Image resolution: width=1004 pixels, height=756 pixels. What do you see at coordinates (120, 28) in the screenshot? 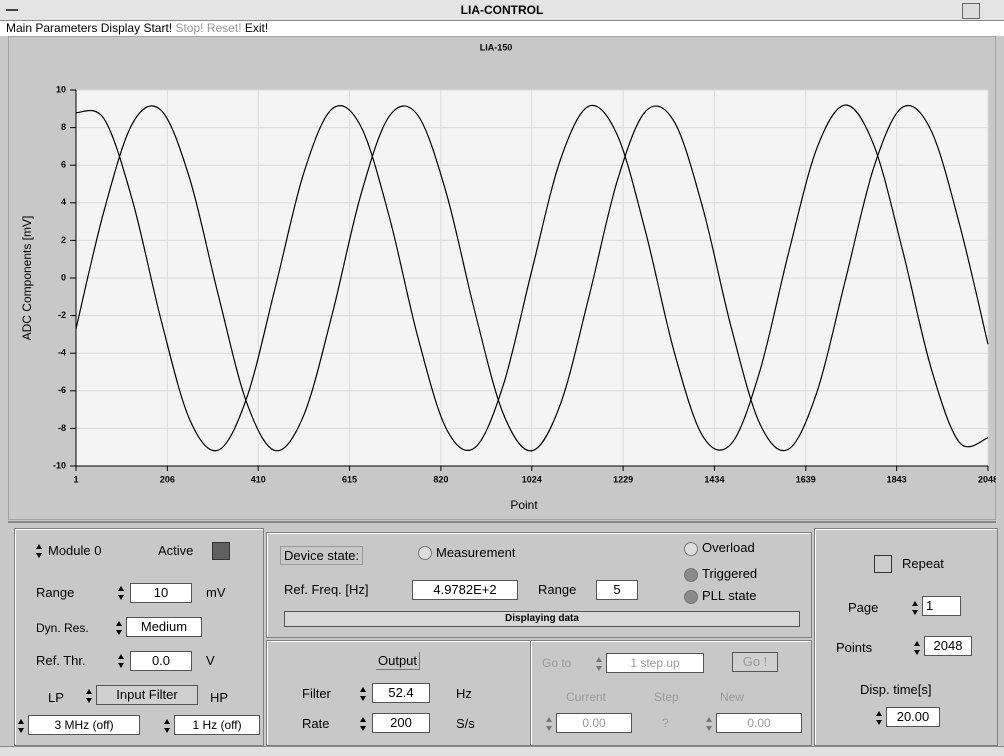
I see `menu-item: Display` at bounding box center [120, 28].